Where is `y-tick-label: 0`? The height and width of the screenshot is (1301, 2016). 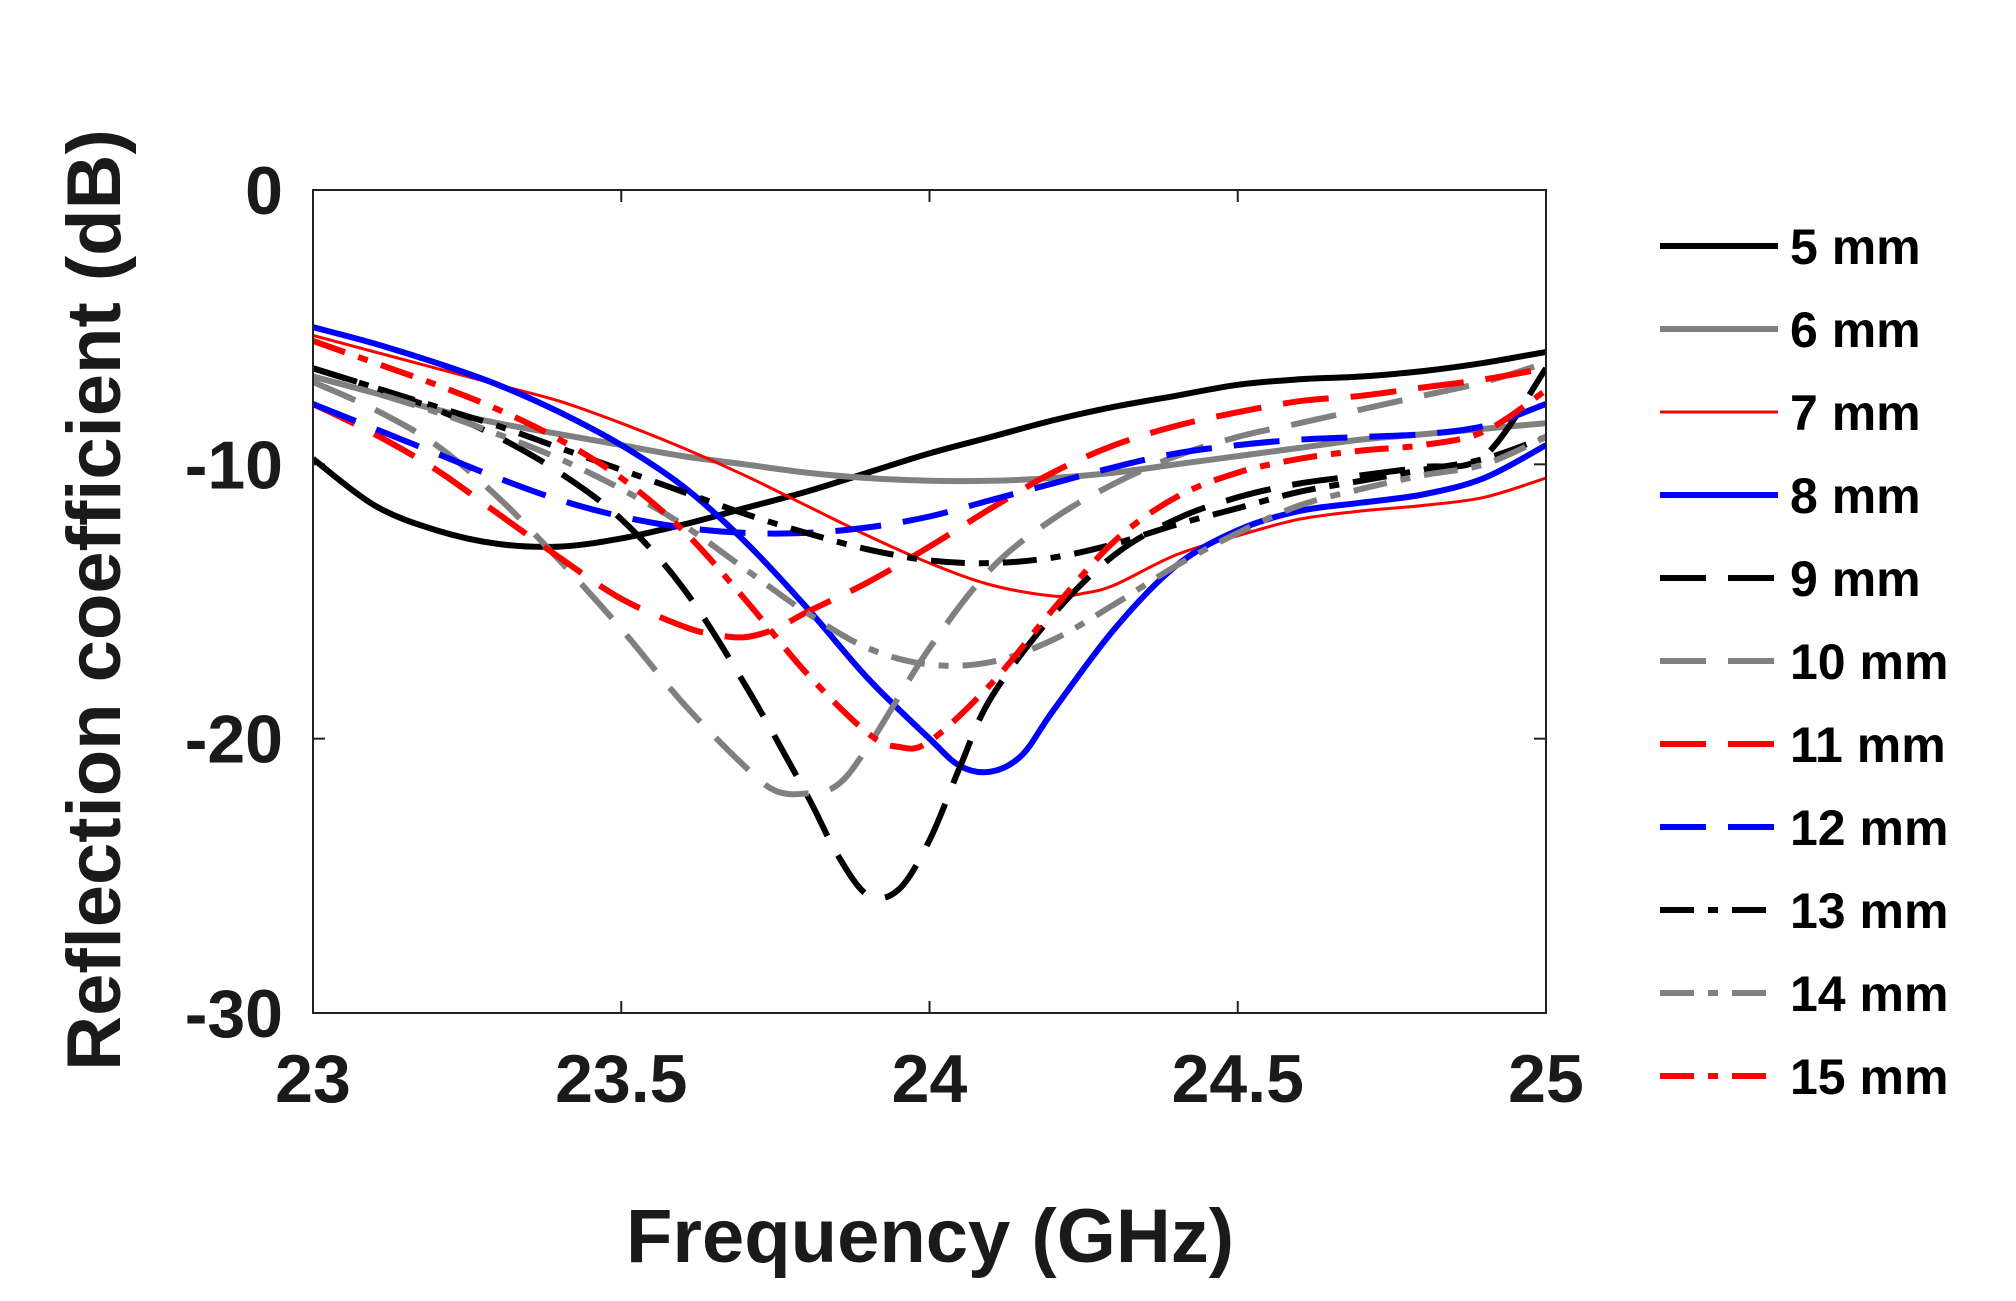 y-tick-label: 0 is located at coordinates (264, 191).